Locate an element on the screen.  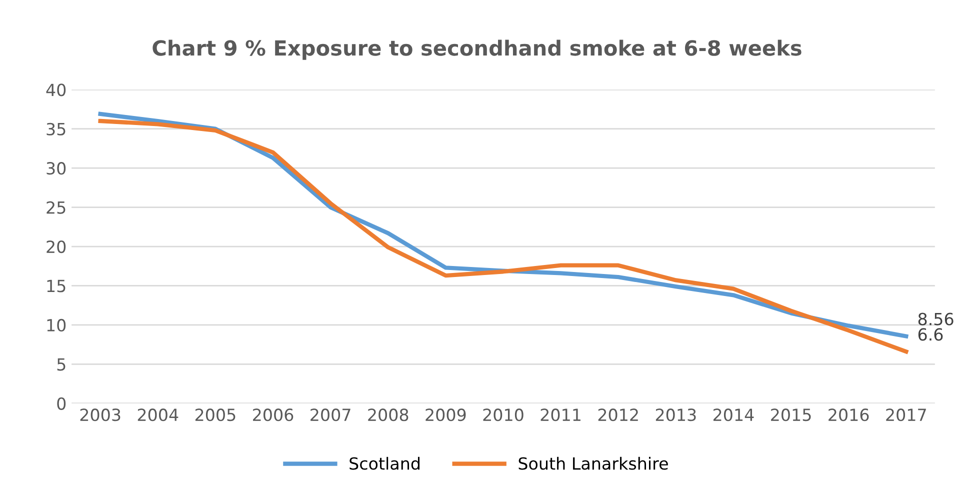
y-tick-label: 10 is located at coordinates (56, 325).